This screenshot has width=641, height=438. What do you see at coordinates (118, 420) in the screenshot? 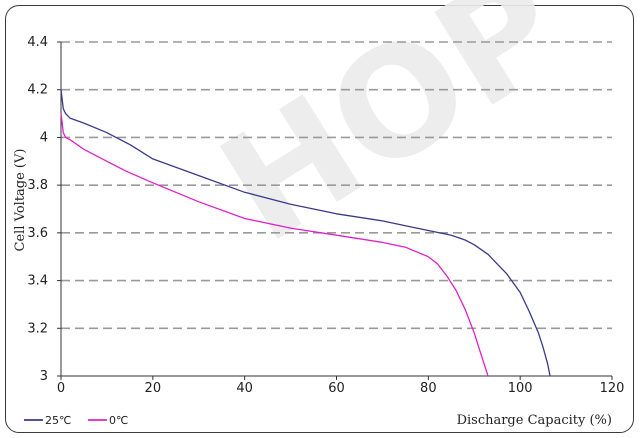
I see `legend-label-0c: 0℃` at bounding box center [118, 420].